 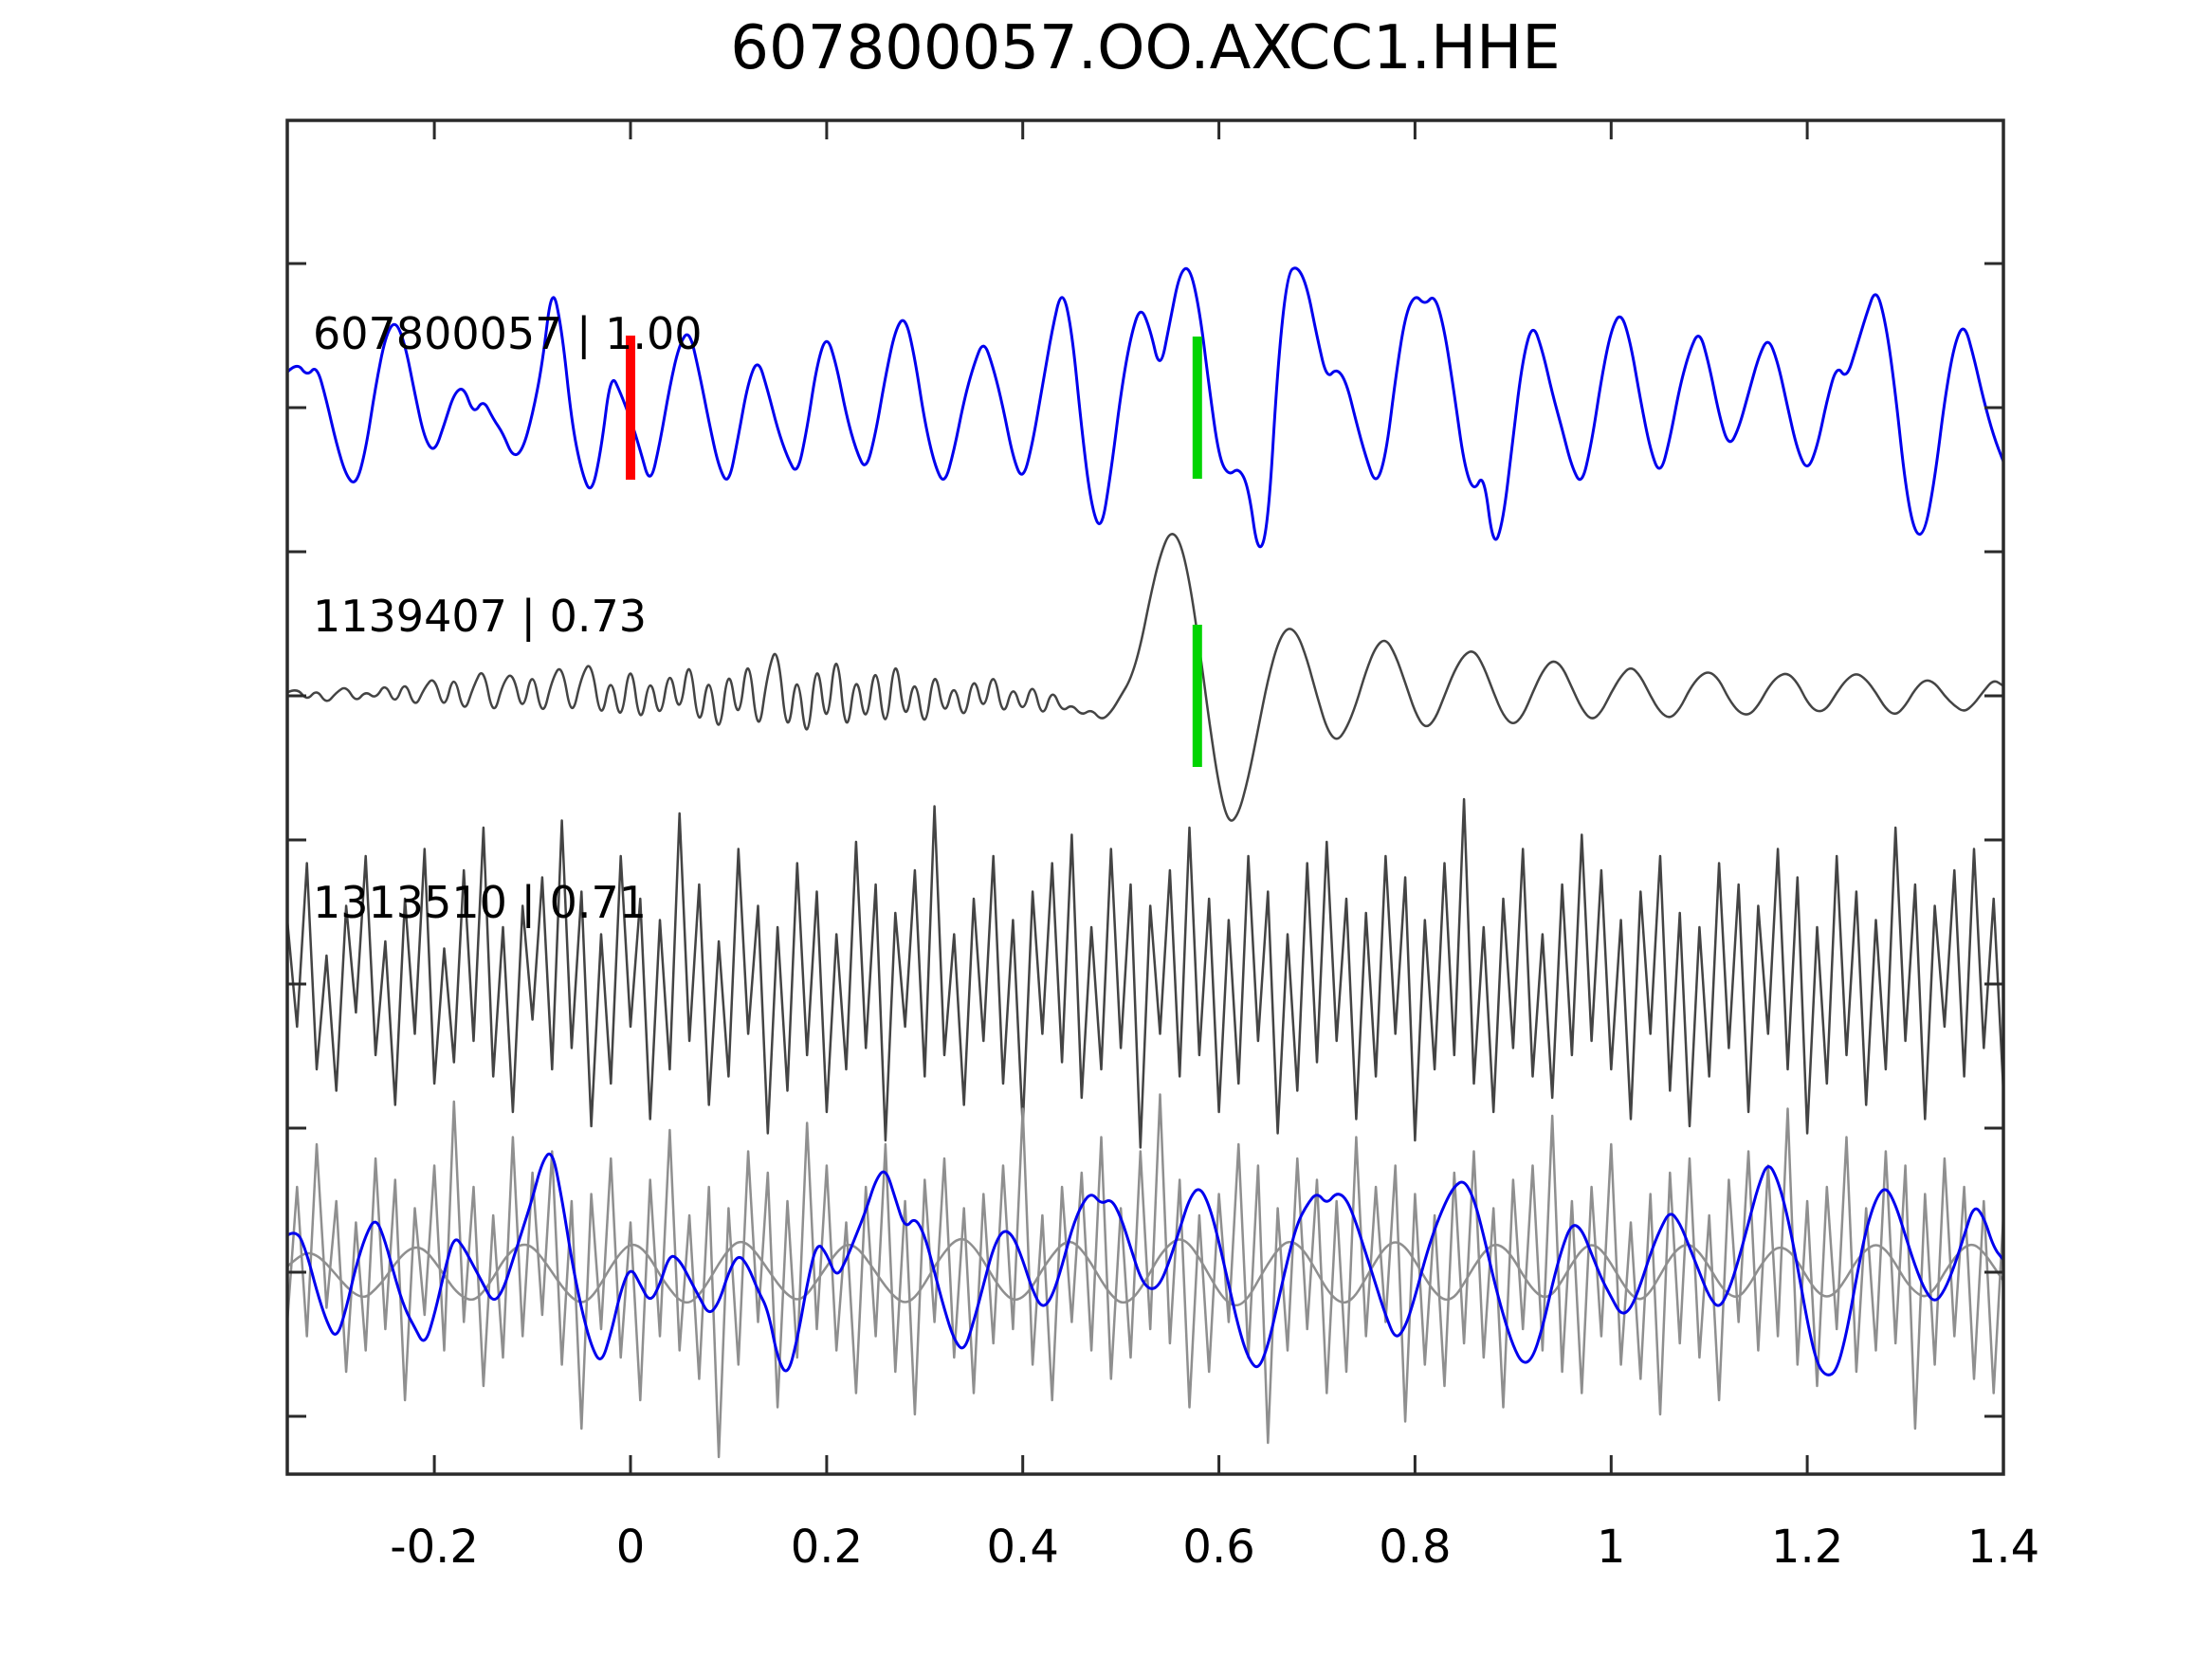 What do you see at coordinates (480, 617) in the screenshot?
I see `trace-label-detection-1139407: 1139407 | 0.73` at bounding box center [480, 617].